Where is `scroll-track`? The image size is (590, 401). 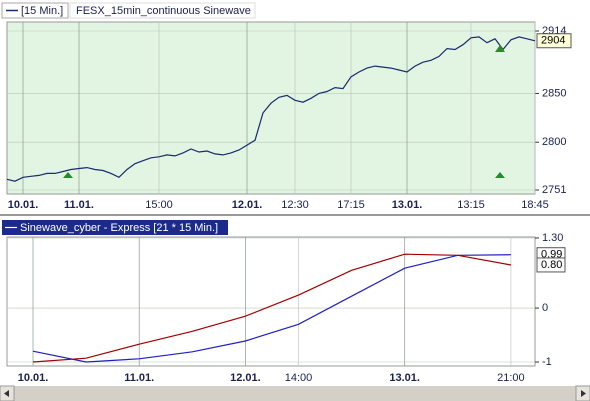
scroll-track is located at coordinates (295, 393).